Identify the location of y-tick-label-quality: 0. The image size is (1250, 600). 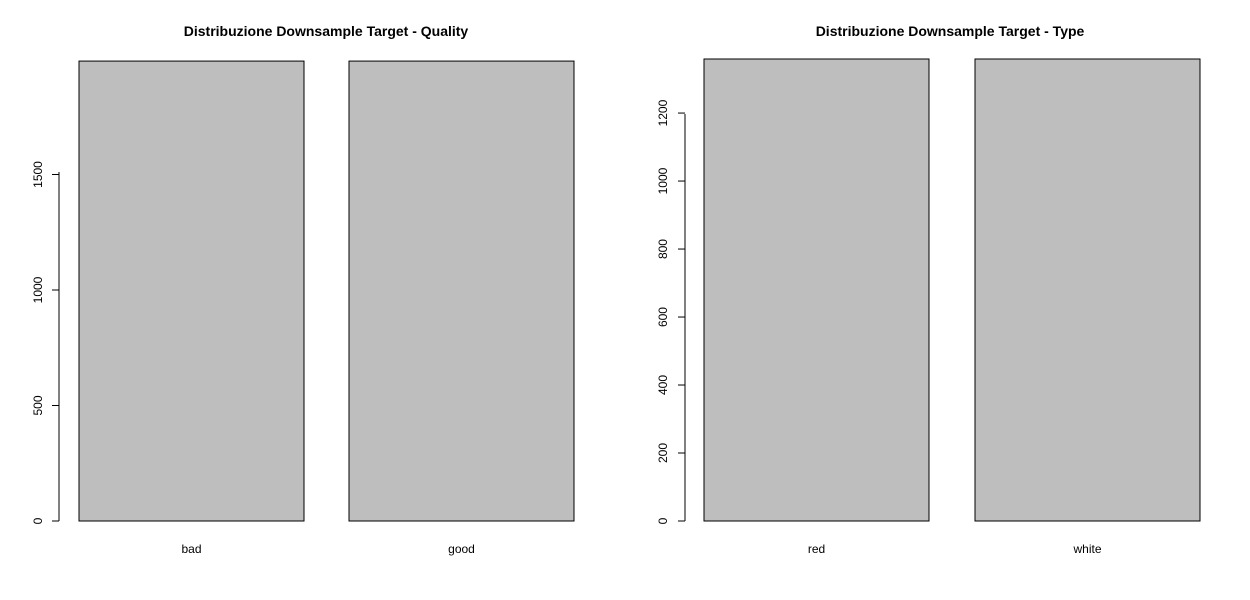
(38, 520).